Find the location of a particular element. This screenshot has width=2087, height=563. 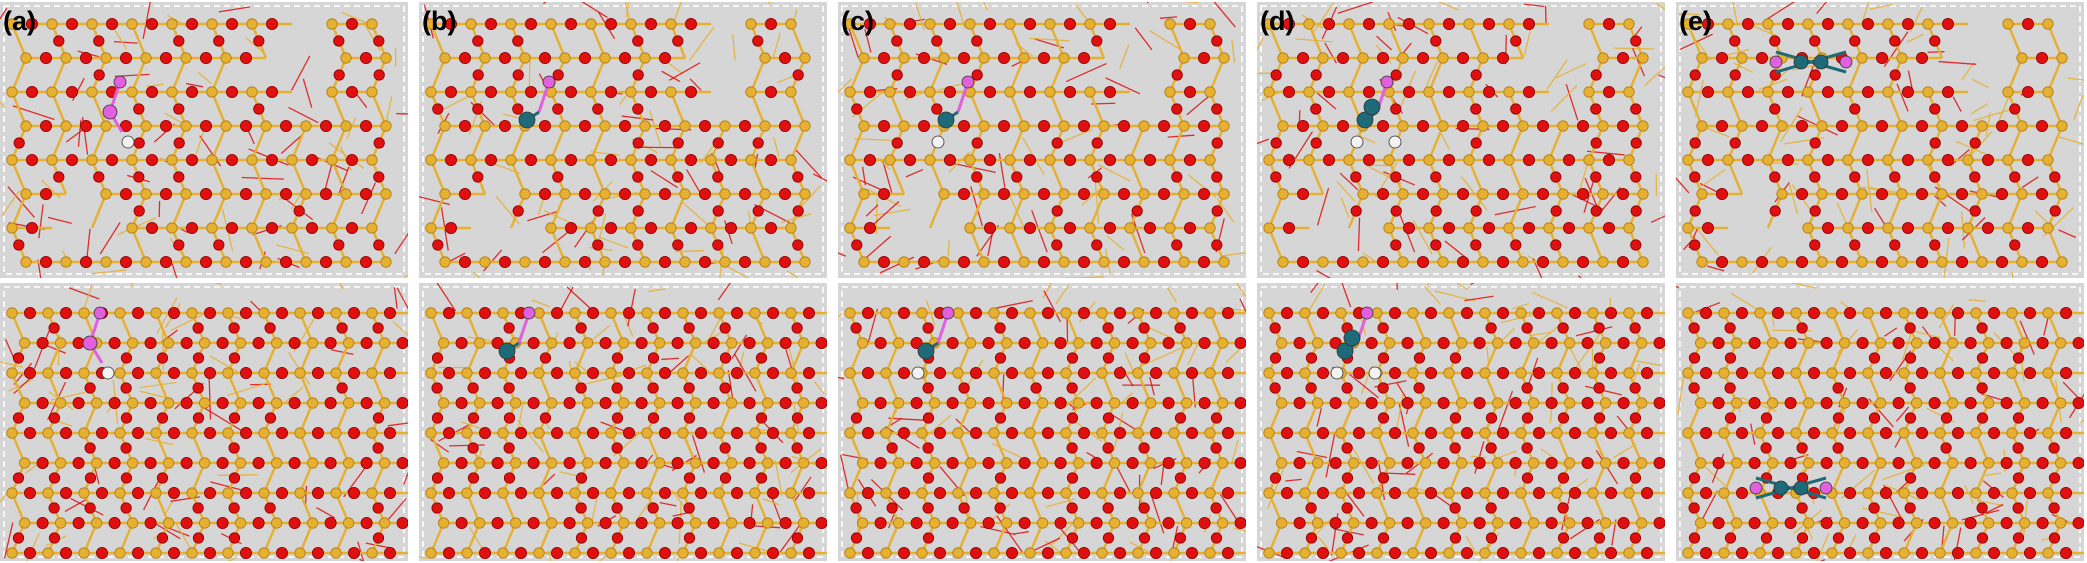

panel-label: (c) is located at coordinates (857, 21).